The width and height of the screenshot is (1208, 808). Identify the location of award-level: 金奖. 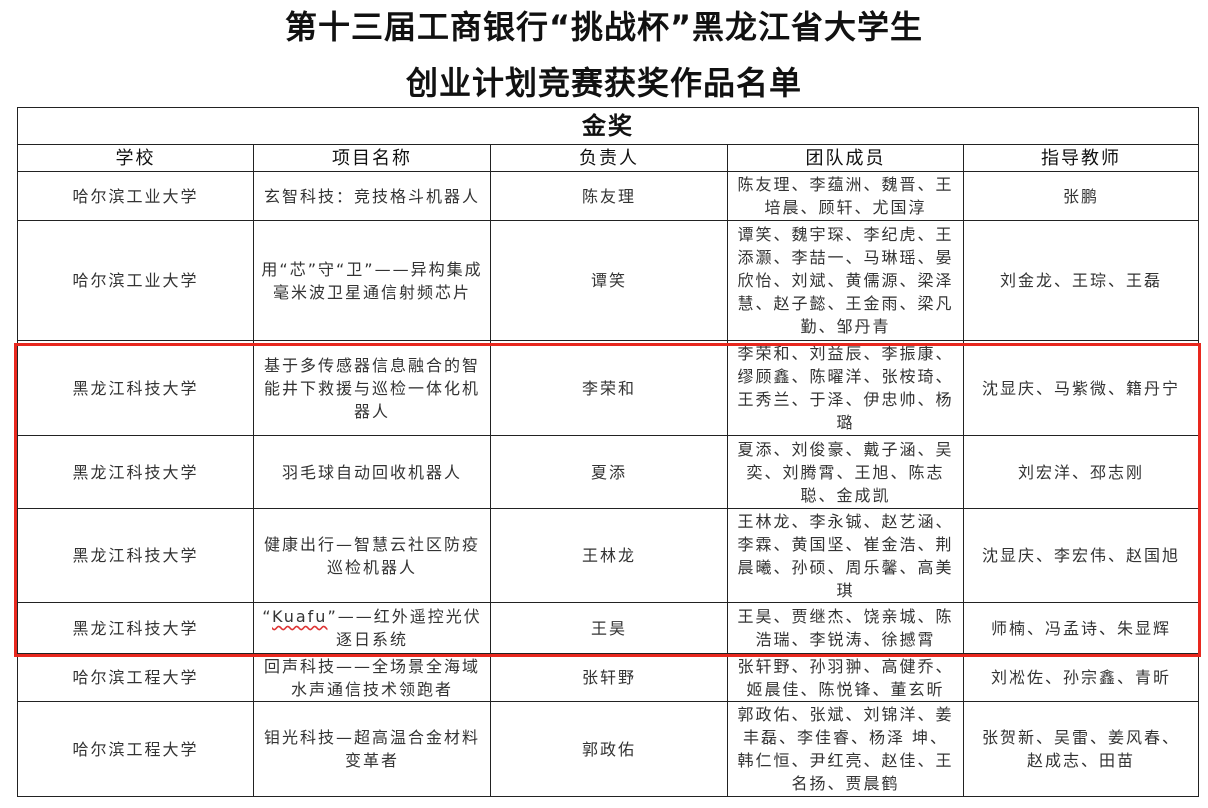
(608, 126).